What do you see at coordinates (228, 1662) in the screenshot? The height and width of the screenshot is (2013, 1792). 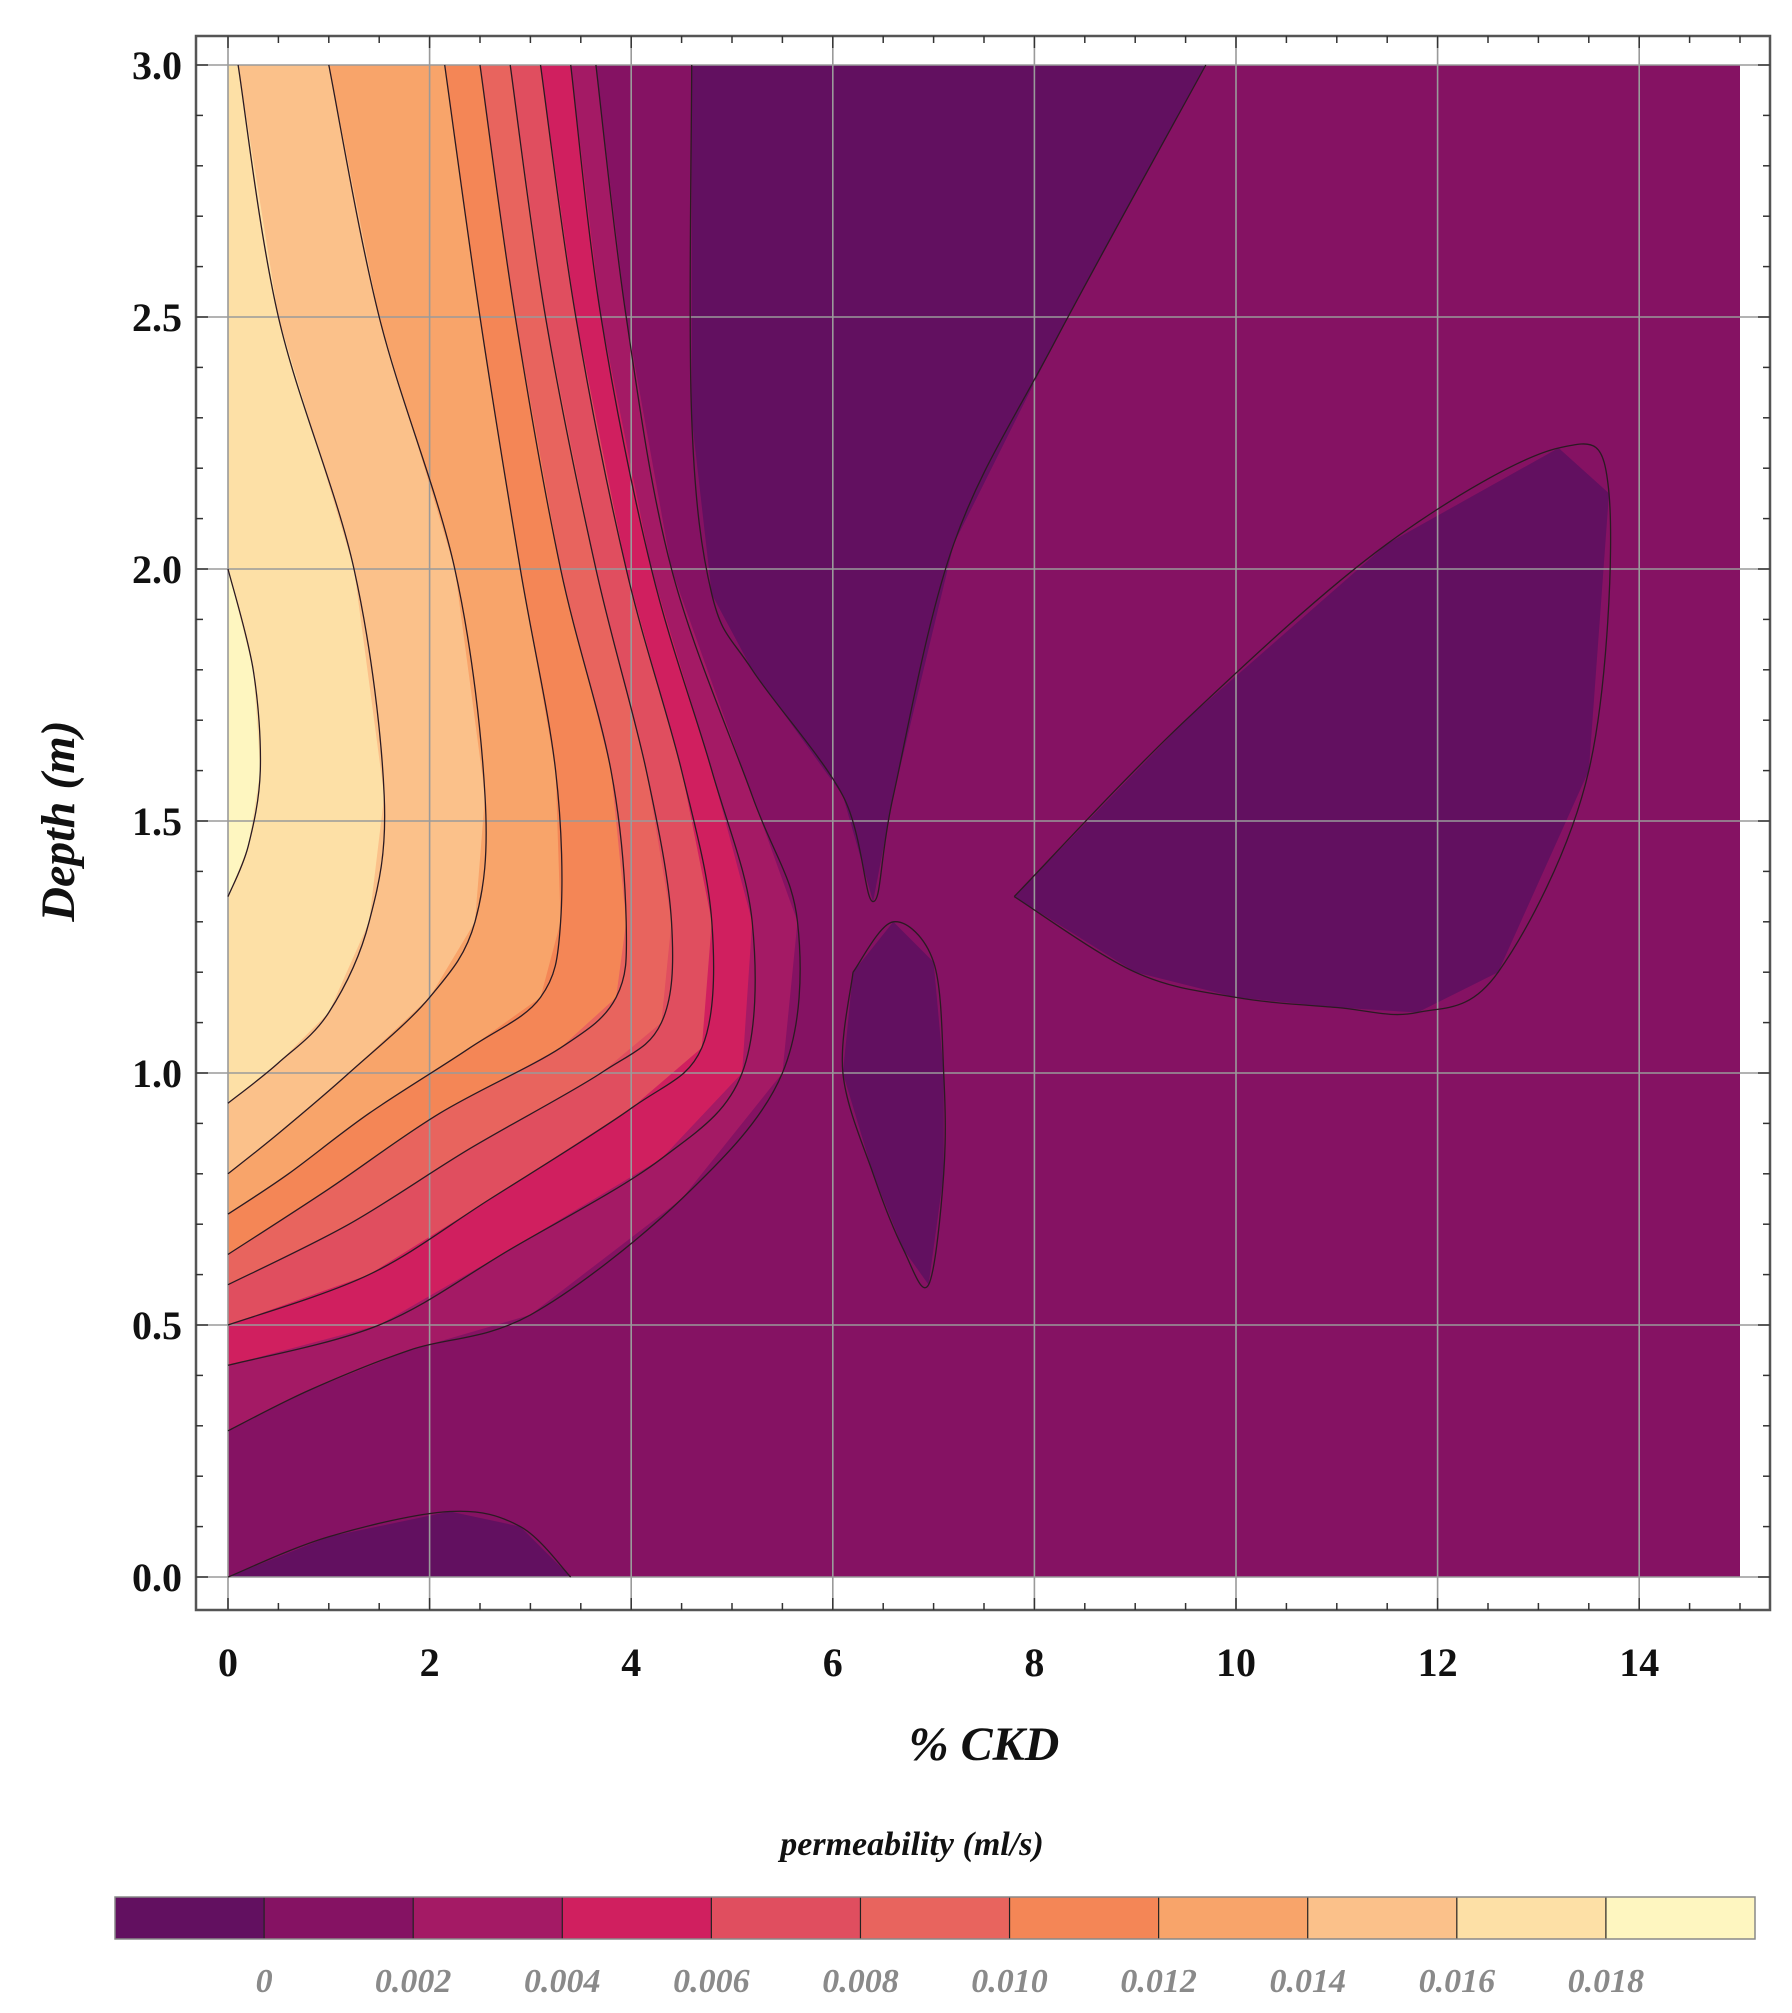 I see `x-tick-label: 0` at bounding box center [228, 1662].